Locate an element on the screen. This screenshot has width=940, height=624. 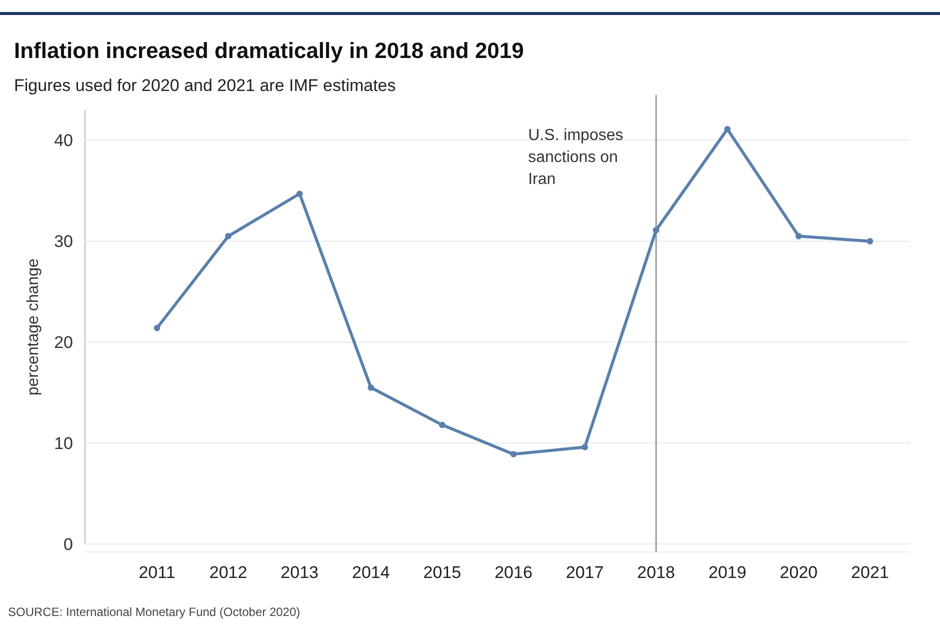
x-tick-label: 2021 is located at coordinates (870, 572).